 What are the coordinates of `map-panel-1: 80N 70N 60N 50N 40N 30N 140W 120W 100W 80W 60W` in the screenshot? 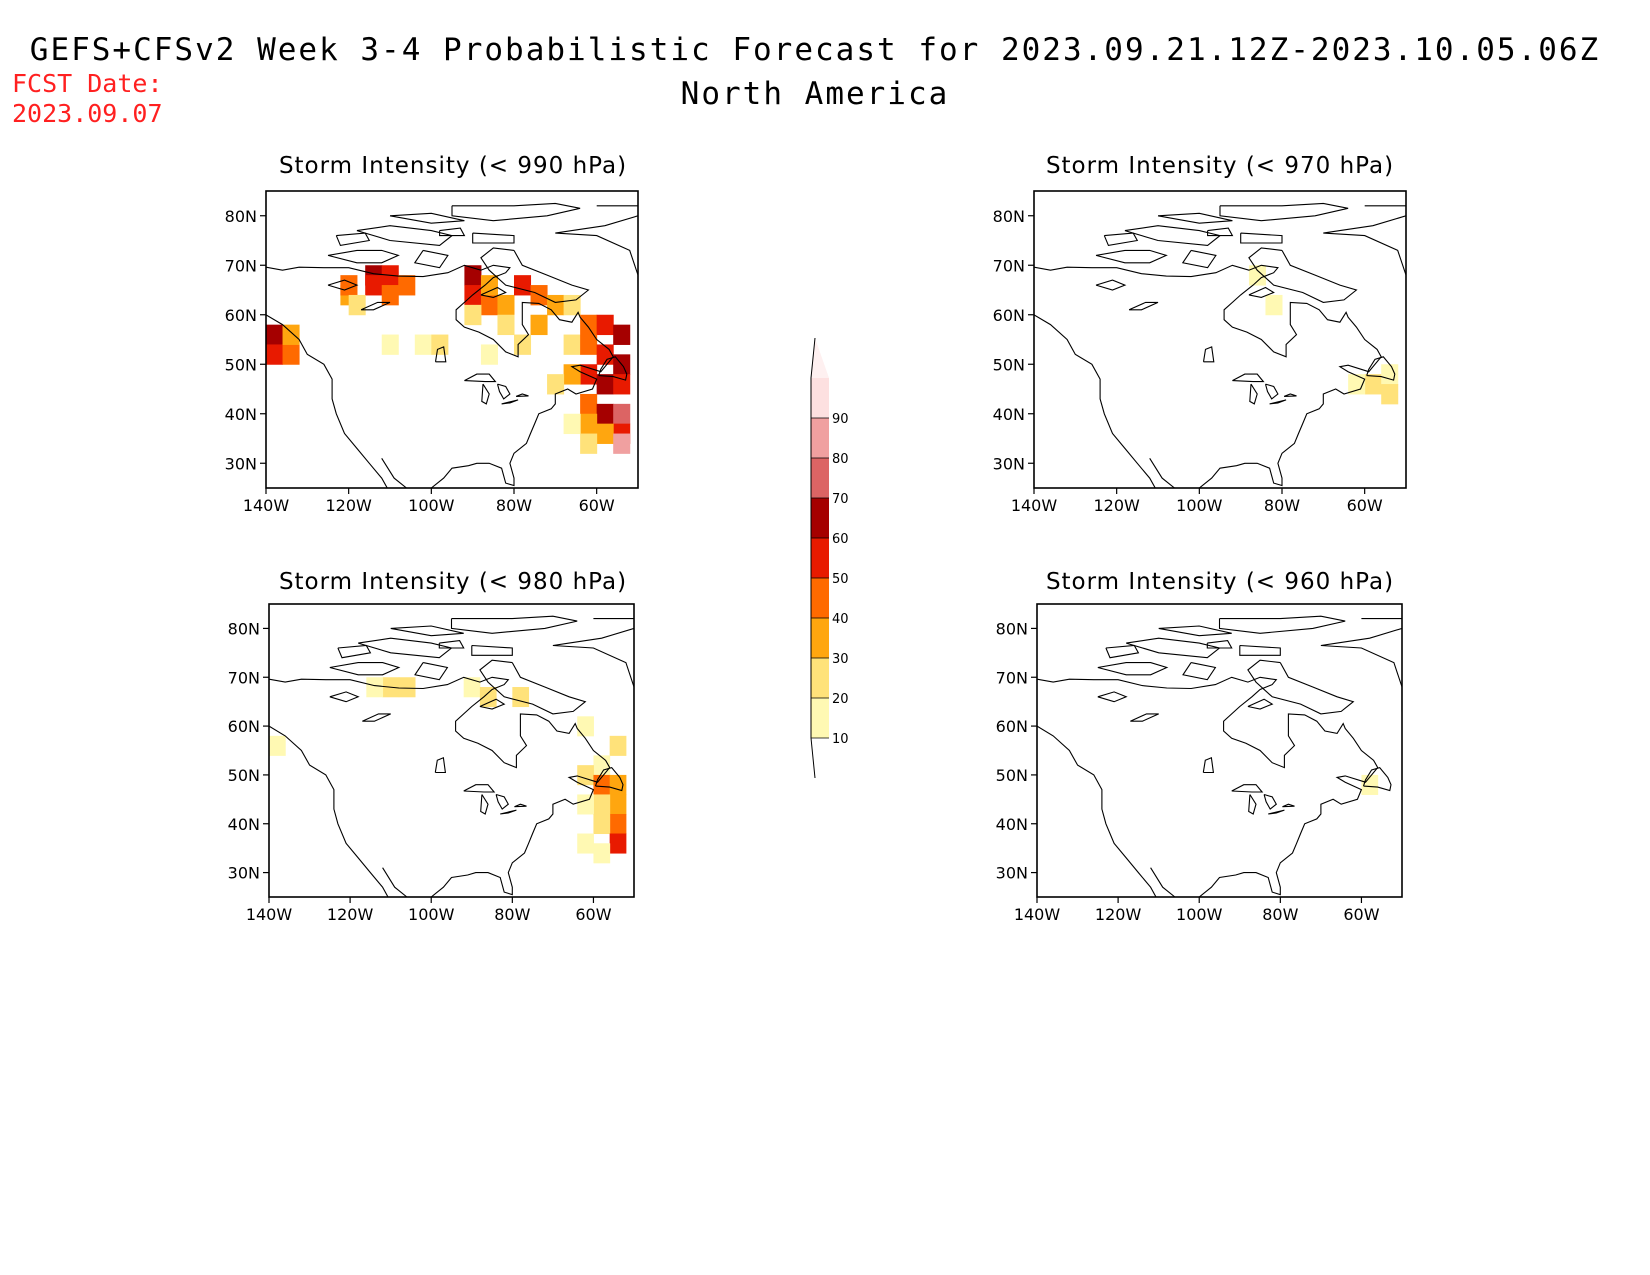 It's located at (1200, 352).